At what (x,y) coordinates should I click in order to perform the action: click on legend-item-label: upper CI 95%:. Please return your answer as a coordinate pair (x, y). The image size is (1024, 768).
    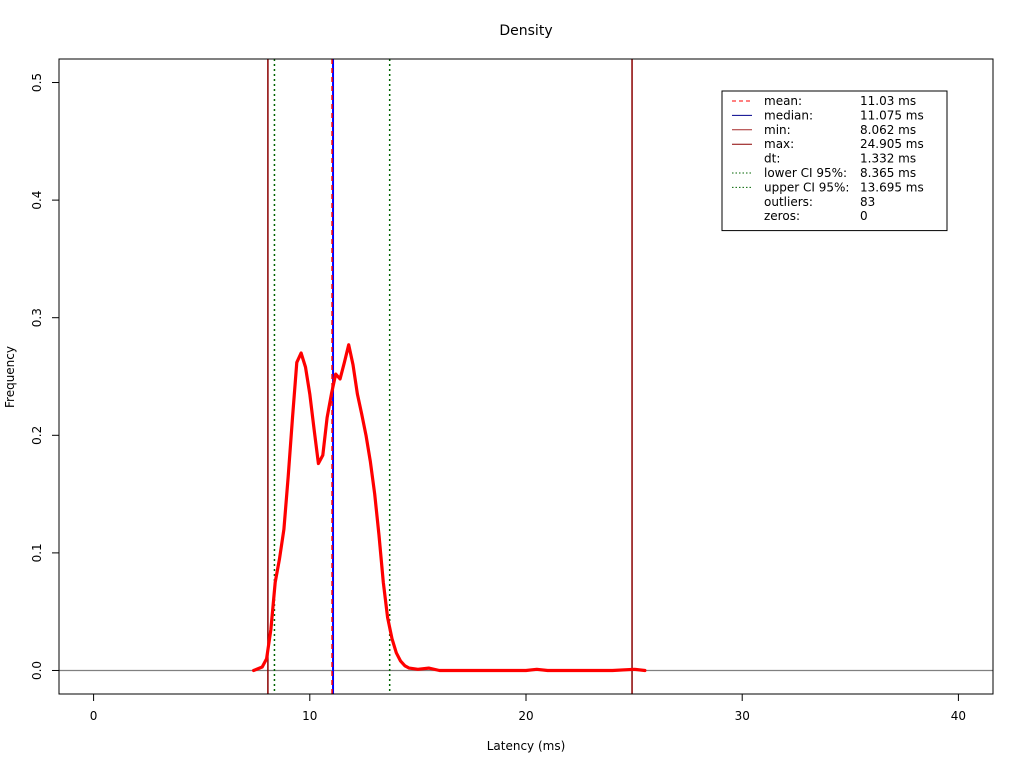
    Looking at the image, I should click on (806, 187).